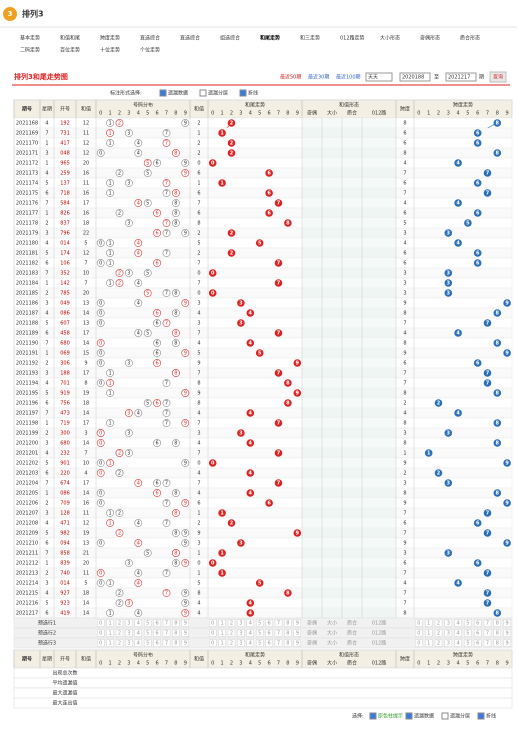 The width and height of the screenshot is (517, 737). What do you see at coordinates (348, 77) in the screenshot?
I see `range-link: 最近100期` at bounding box center [348, 77].